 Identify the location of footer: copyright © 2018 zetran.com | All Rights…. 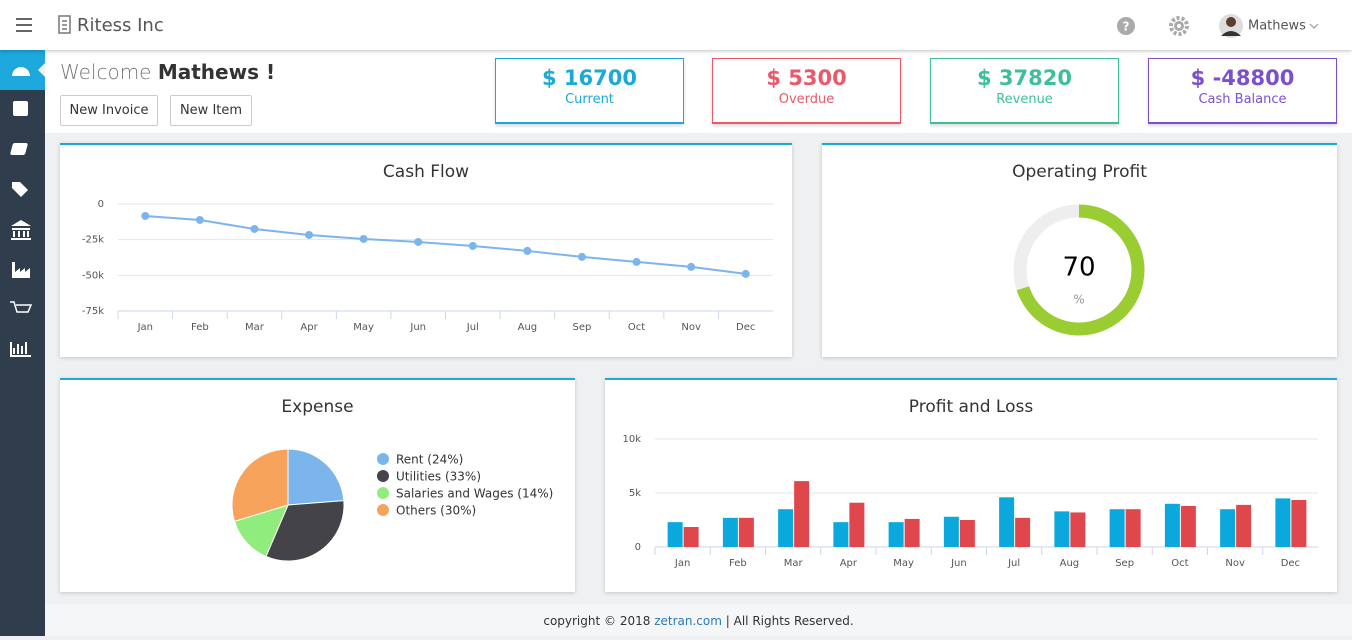
(698, 620).